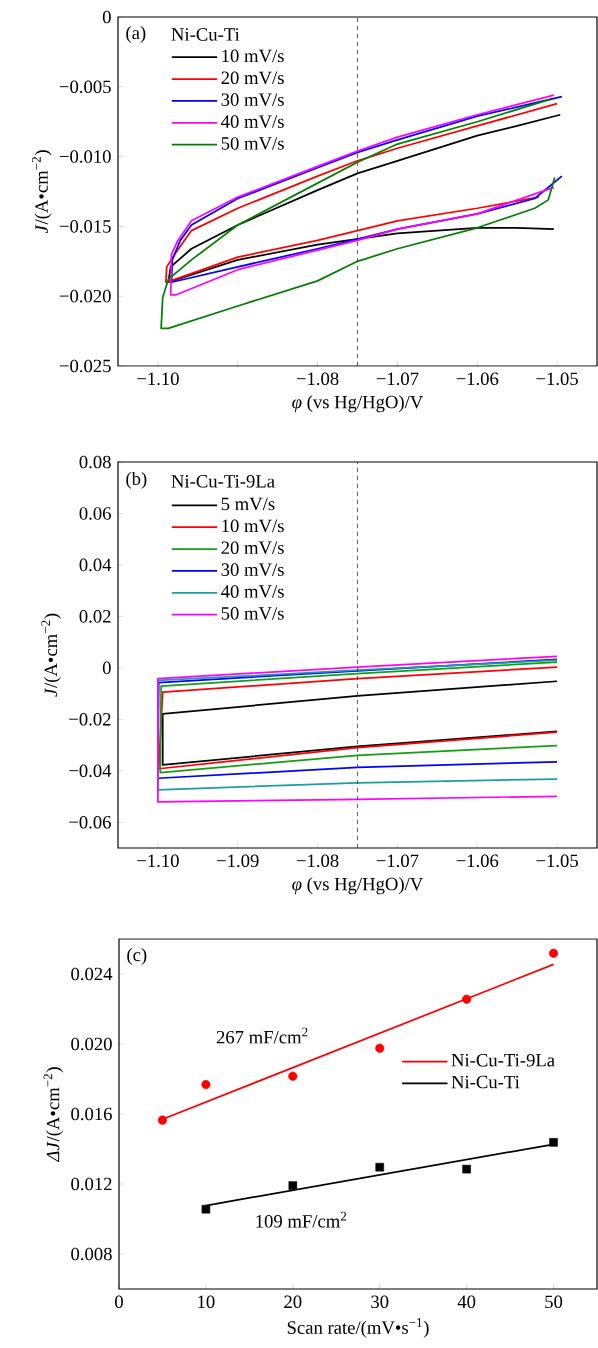  I want to click on y-tick-label: 0.016, so click(91, 1114).